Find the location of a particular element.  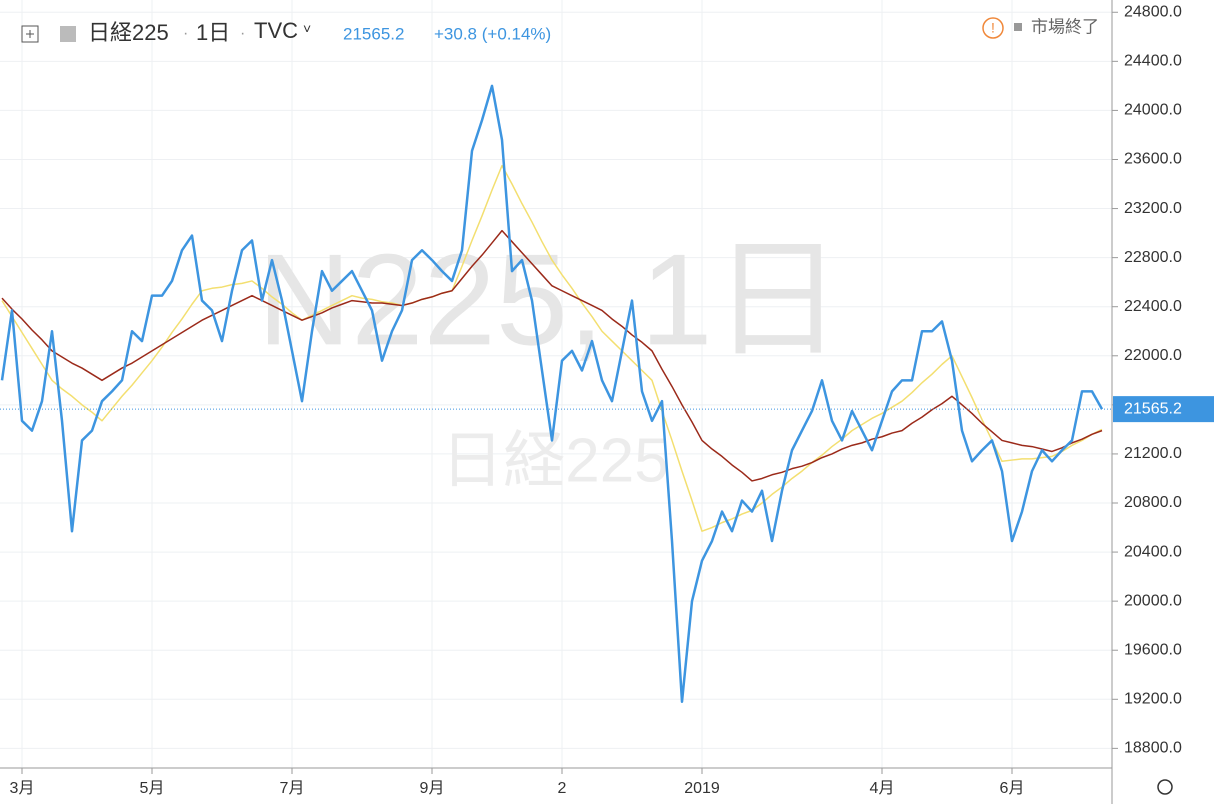

settings-icon is located at coordinates (1165, 787).